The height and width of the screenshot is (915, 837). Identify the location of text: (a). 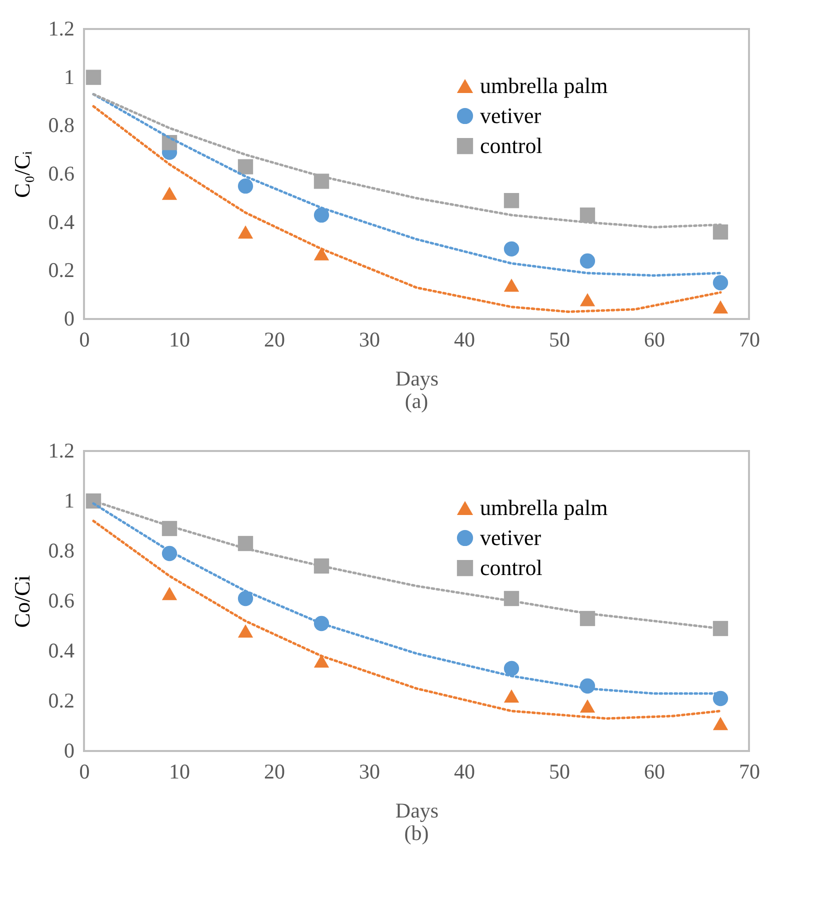
(416, 401).